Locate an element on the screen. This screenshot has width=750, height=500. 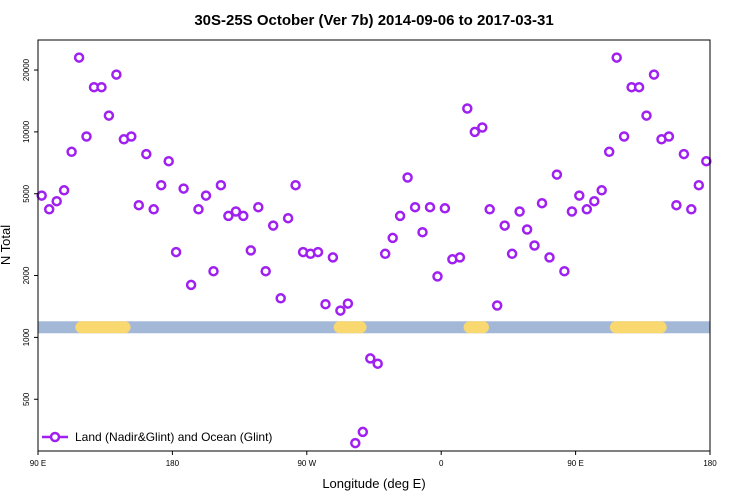
y-tick-label-3: 5000 is located at coordinates (26, 193).